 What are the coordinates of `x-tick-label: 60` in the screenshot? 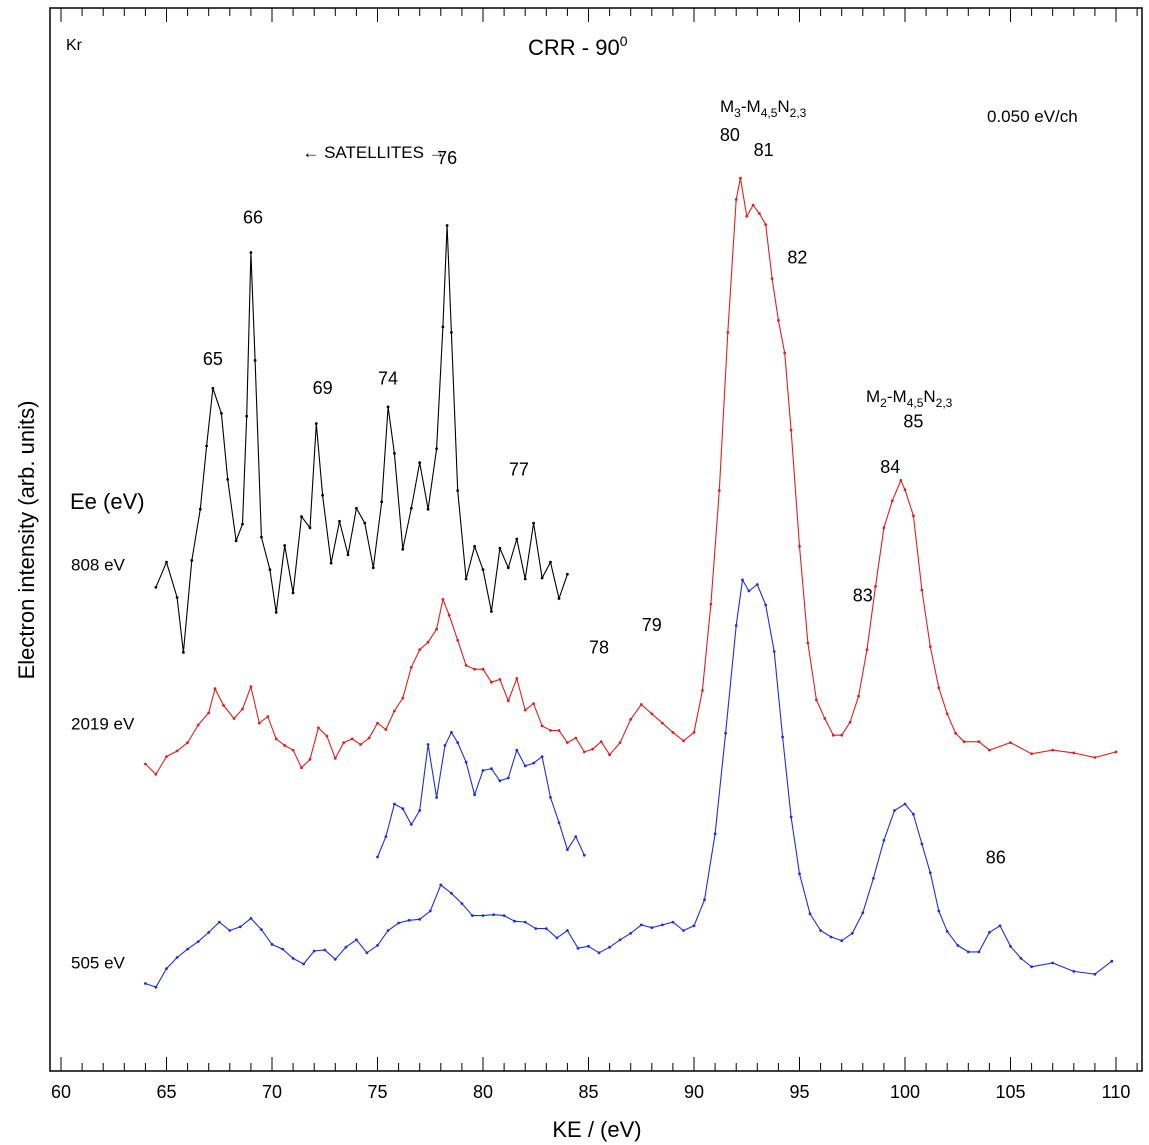 It's located at (61, 1092).